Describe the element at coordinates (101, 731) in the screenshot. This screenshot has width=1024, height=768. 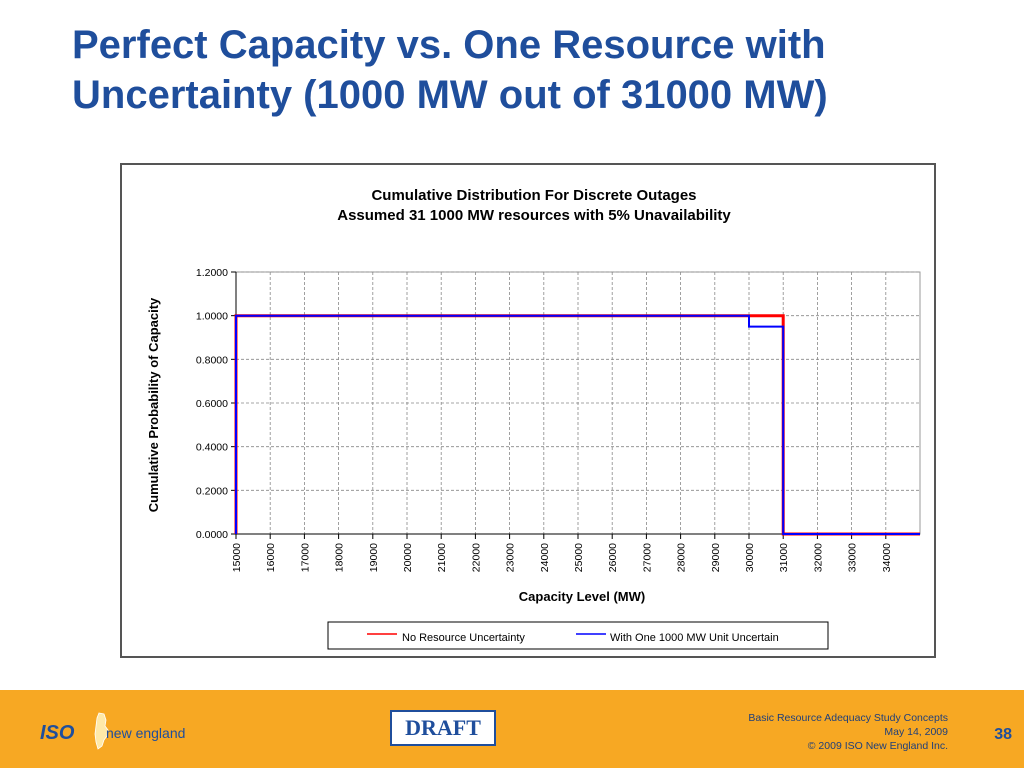
I see `new-england-map-icon` at that location.